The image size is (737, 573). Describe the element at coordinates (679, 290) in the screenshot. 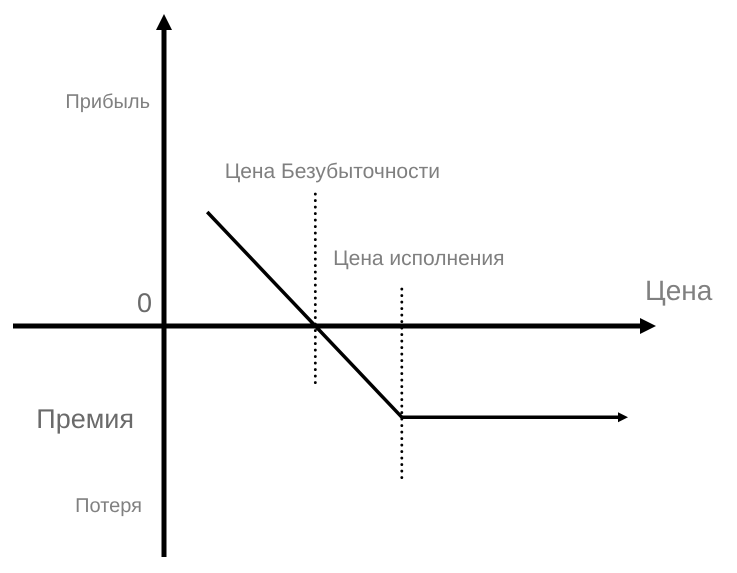

I see `x-axis-title: Цена` at that location.